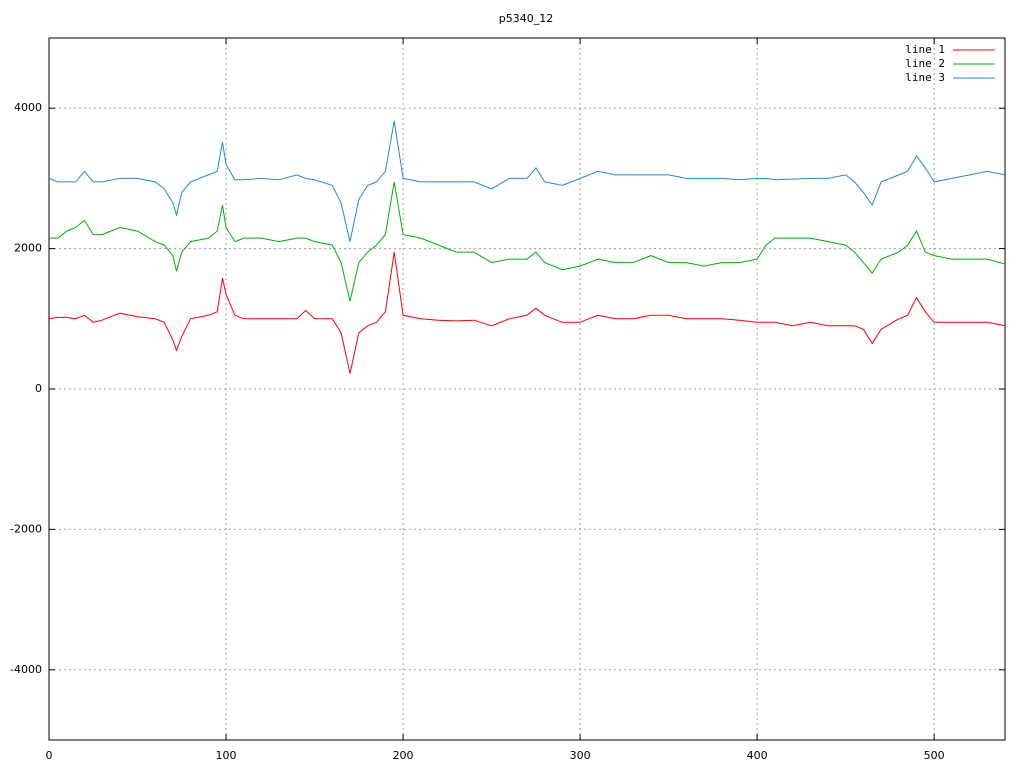 Image resolution: width=1024 pixels, height=768 pixels. Describe the element at coordinates (925, 63) in the screenshot. I see `legend-label: line 2` at that location.